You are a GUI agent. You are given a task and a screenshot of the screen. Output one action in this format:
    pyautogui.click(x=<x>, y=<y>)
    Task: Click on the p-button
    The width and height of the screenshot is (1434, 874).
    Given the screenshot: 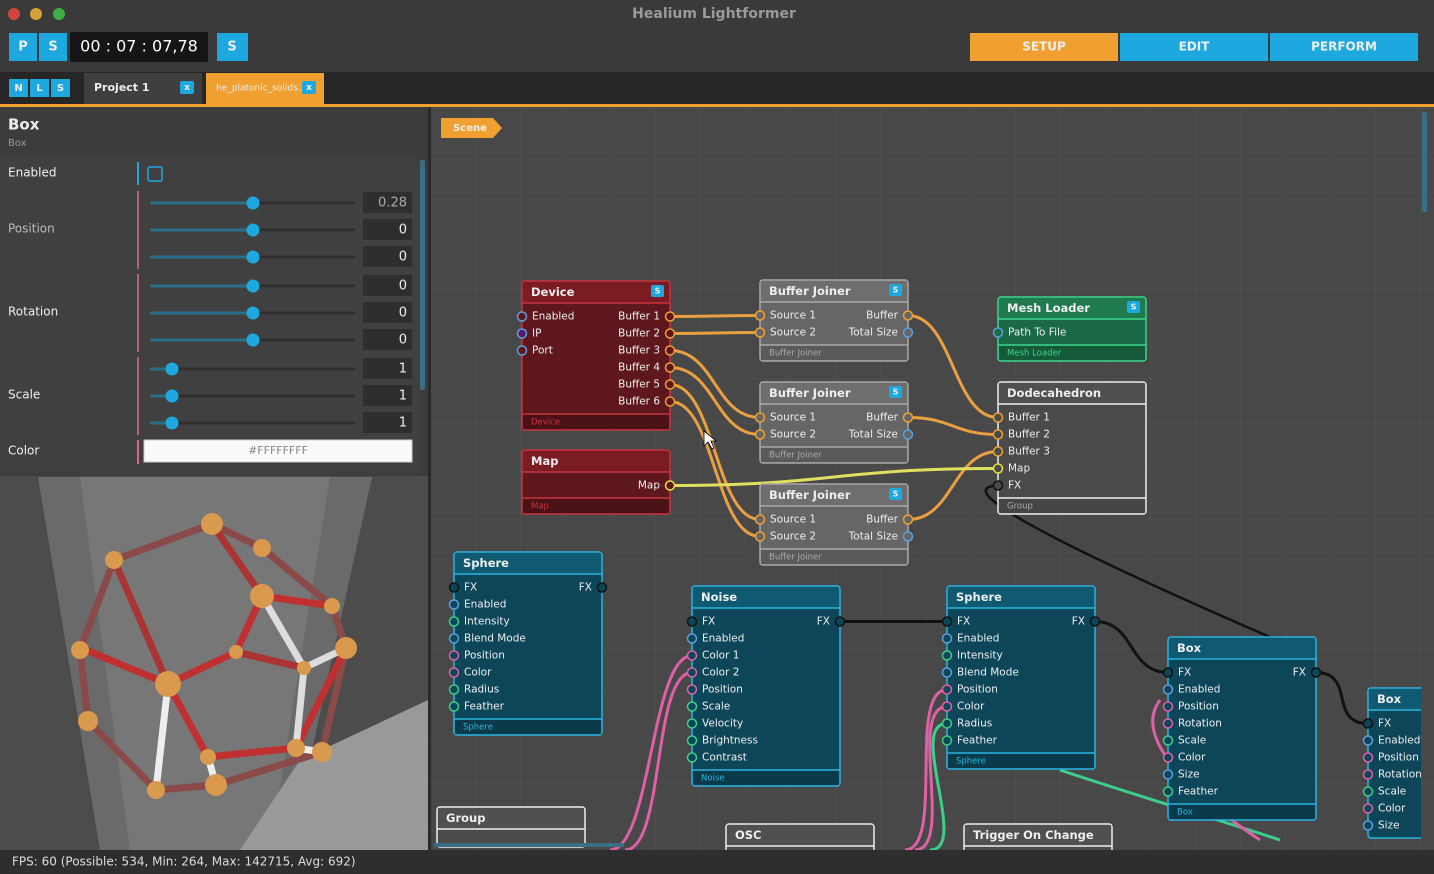 What is the action you would take?
    pyautogui.click(x=23, y=47)
    